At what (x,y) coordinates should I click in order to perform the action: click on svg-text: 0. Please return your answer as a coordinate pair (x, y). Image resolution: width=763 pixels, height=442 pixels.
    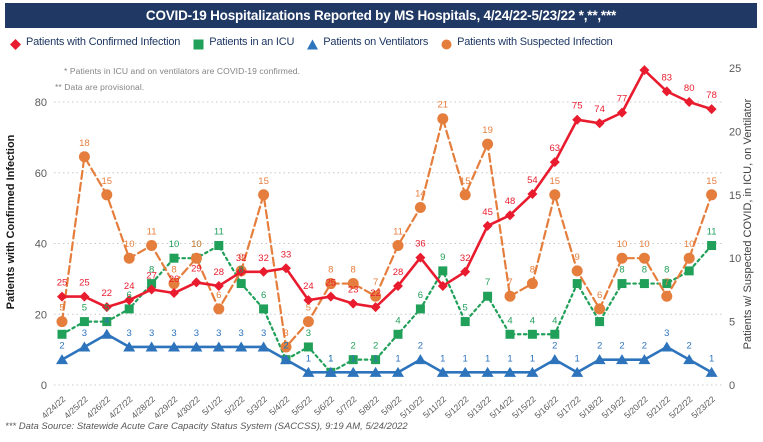
    Looking at the image, I should click on (732, 386).